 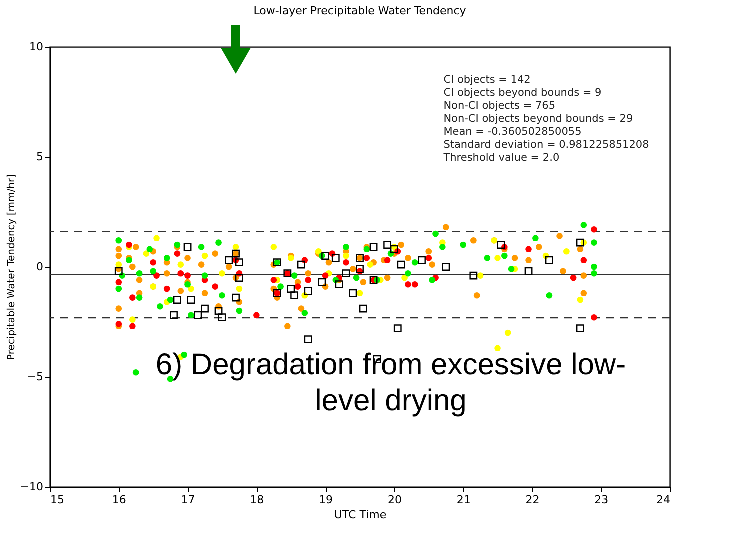 What do you see at coordinates (37, 47) in the screenshot?
I see `y-tick-label: 10` at bounding box center [37, 47].